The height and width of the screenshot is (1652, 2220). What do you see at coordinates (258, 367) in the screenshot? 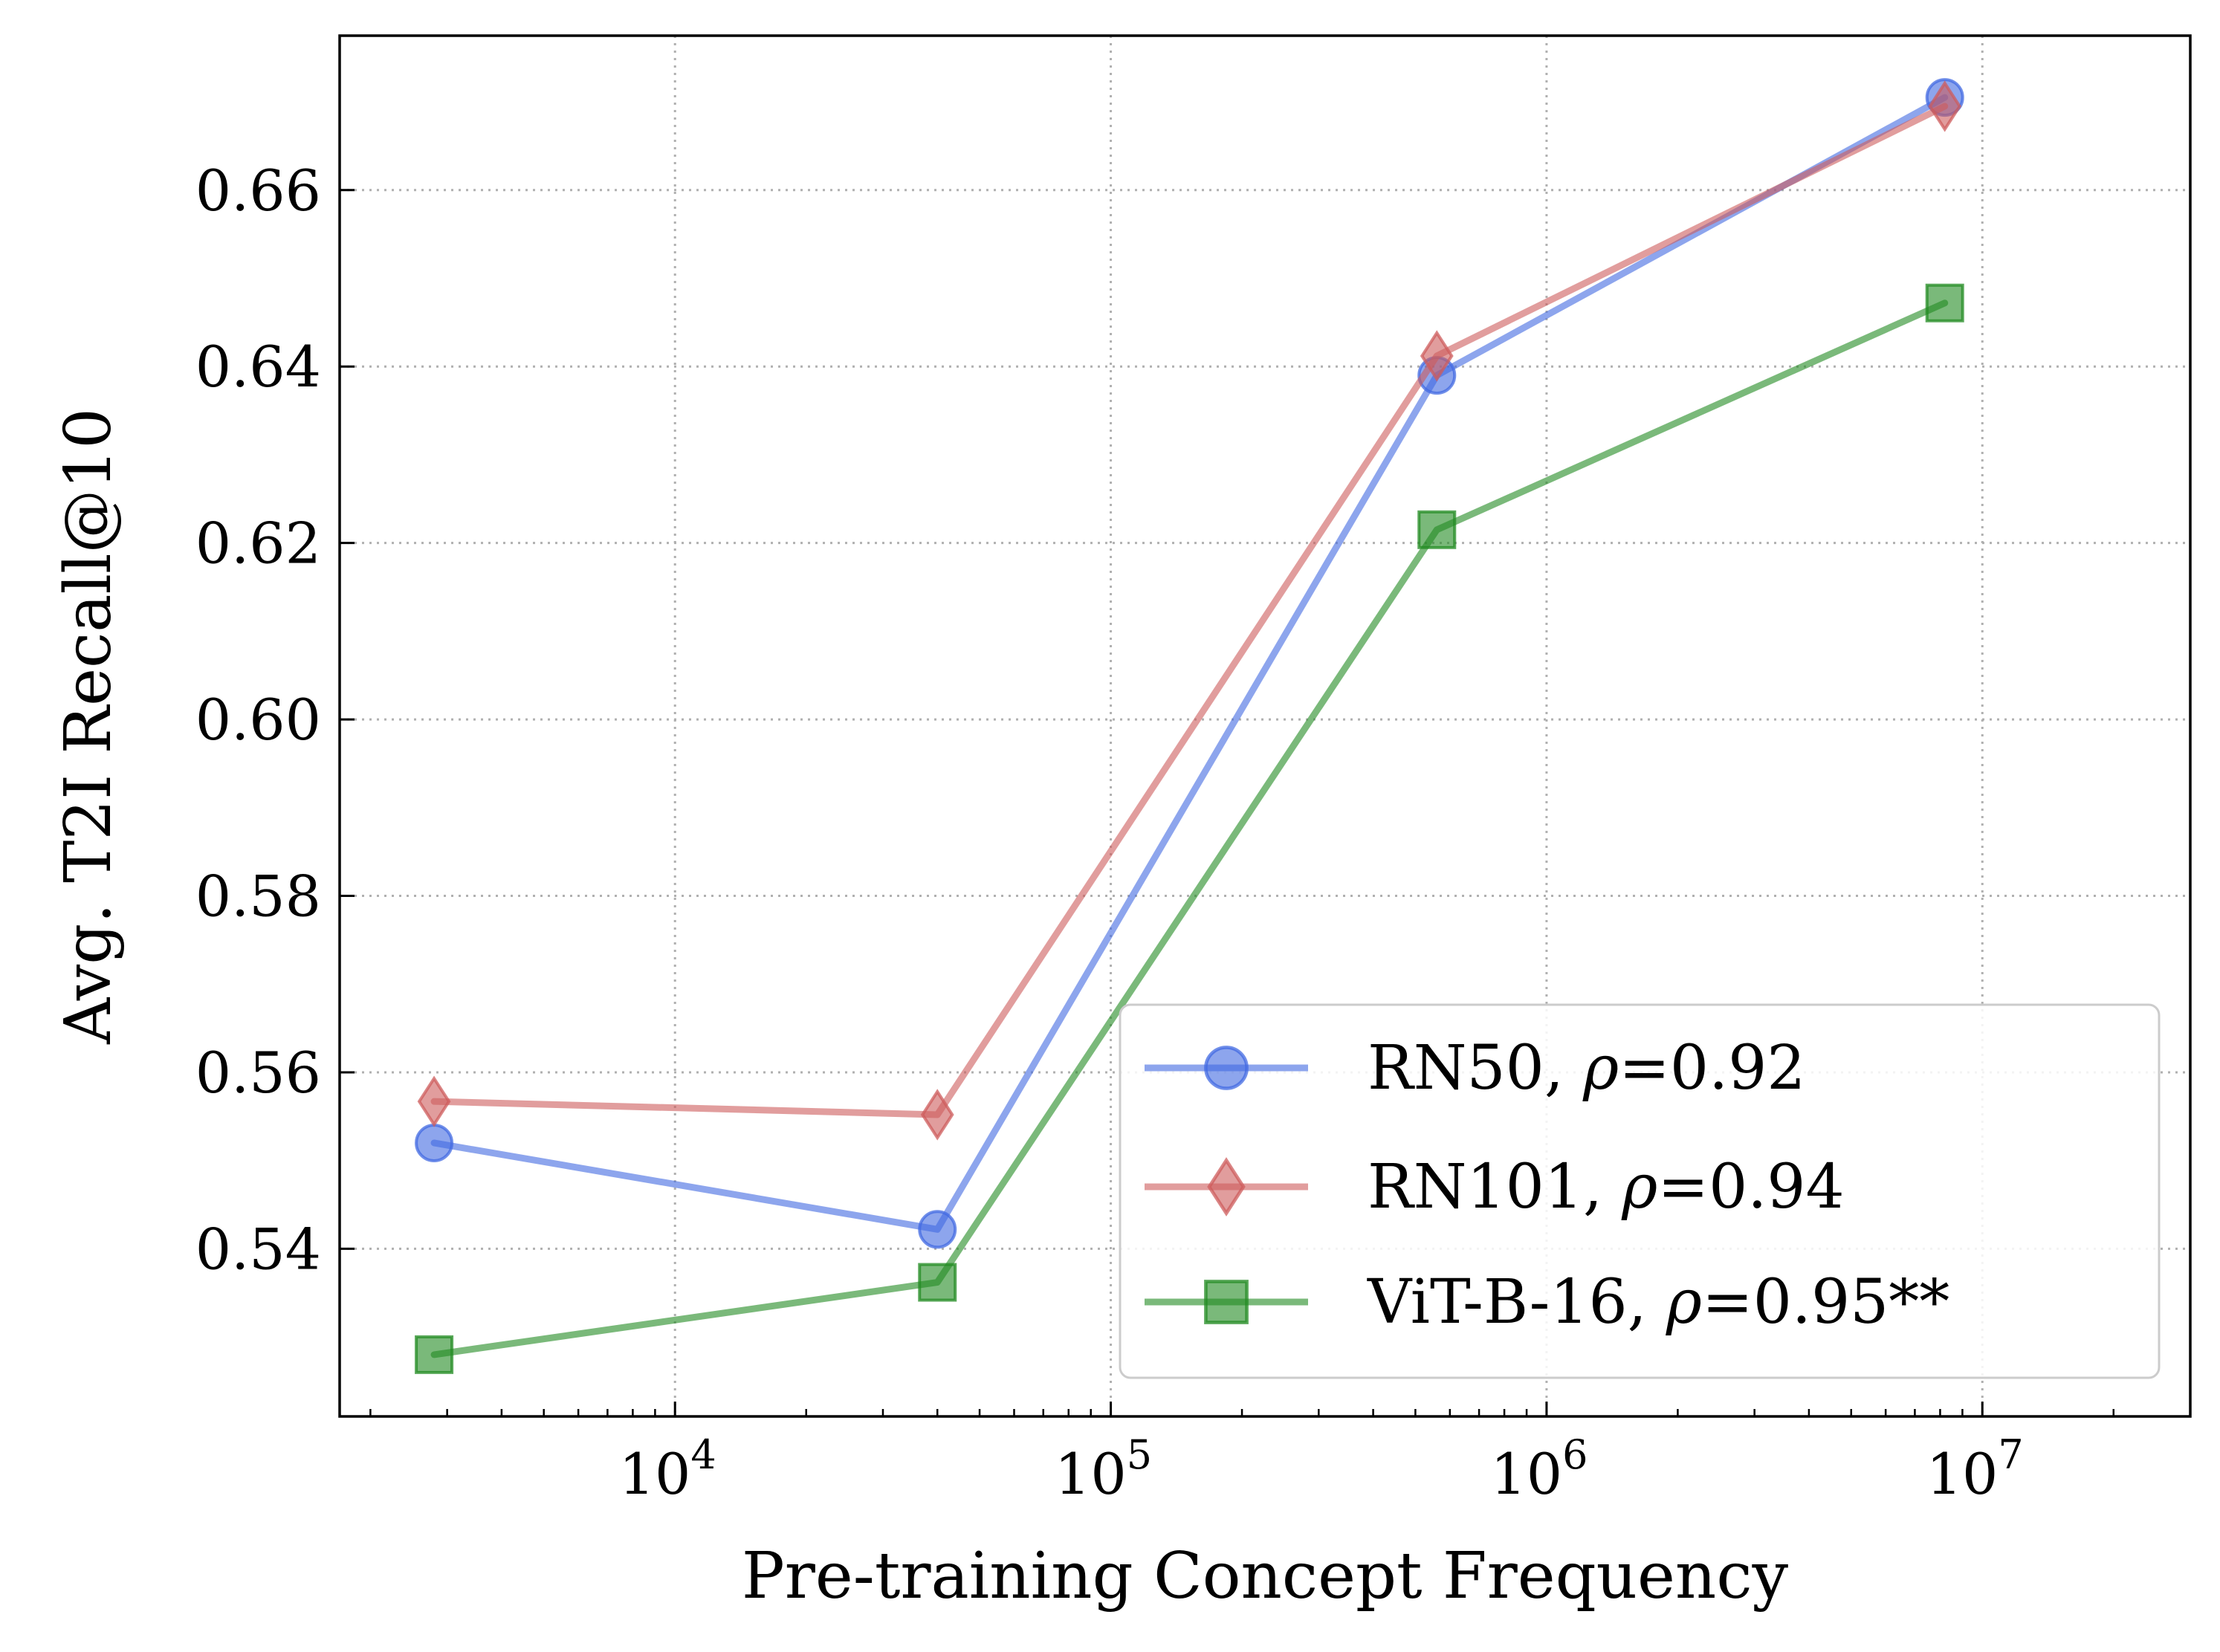
I see `y-tick-label-5: 0.64` at bounding box center [258, 367].